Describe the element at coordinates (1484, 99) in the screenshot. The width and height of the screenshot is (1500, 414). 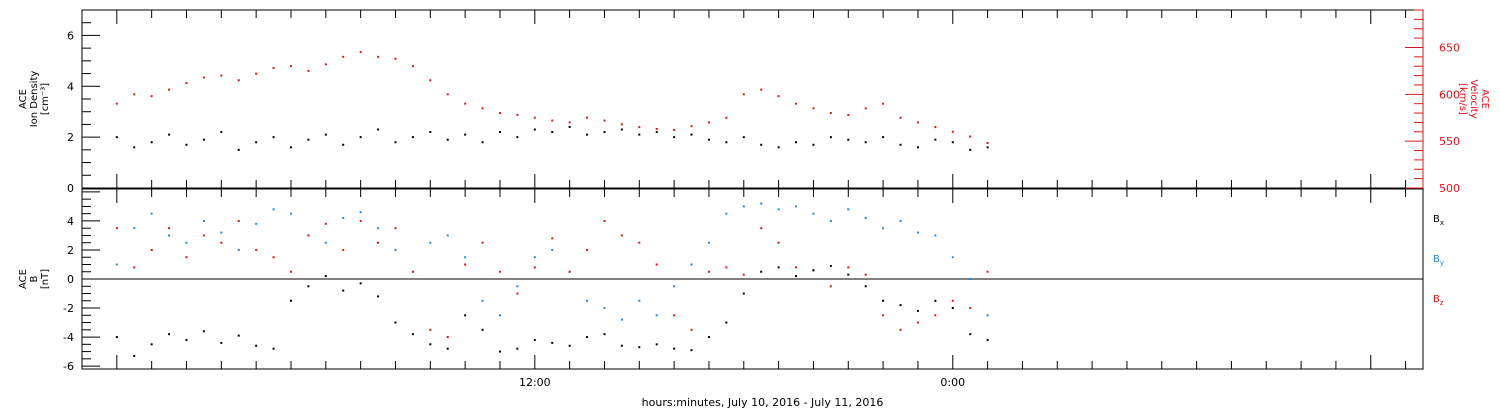
I see `top-right-axis-label-line: ACE` at that location.